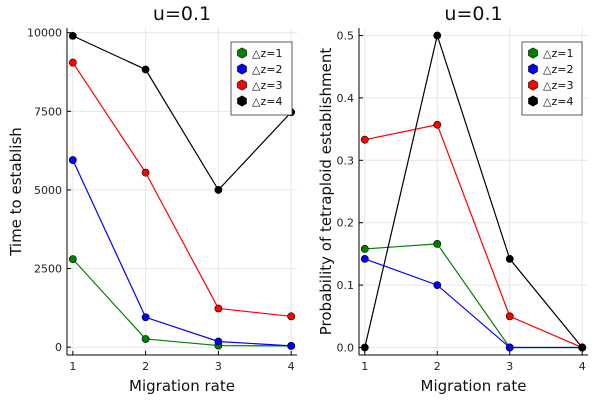  Describe the element at coordinates (346, 35) in the screenshot. I see `y-tick-label: 0.5` at that location.